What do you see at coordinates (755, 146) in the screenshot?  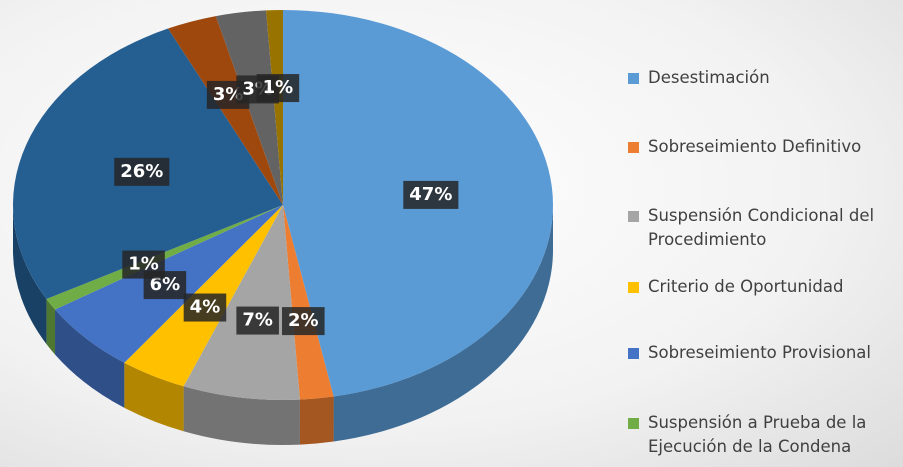 I see `legend-label: Sobreseimiento Definitivo` at bounding box center [755, 146].